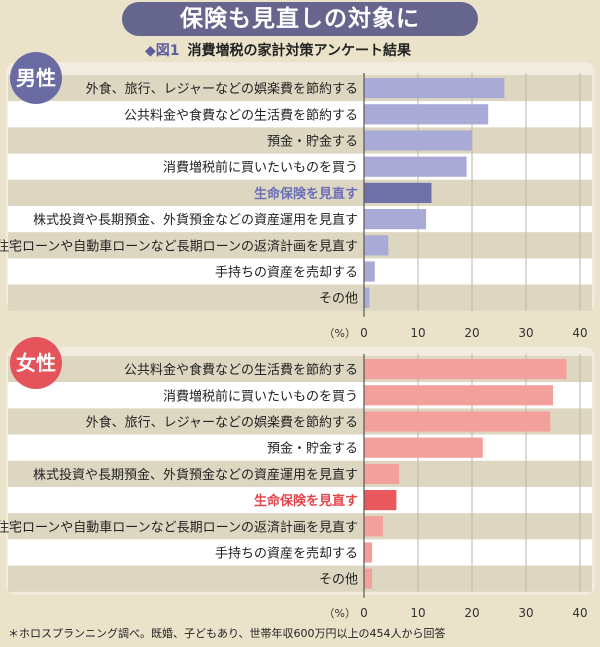 This screenshot has width=600, height=647. I want to click on figure-title: ◆図1 消費増税の家計対策アンケート結果, so click(278, 50).